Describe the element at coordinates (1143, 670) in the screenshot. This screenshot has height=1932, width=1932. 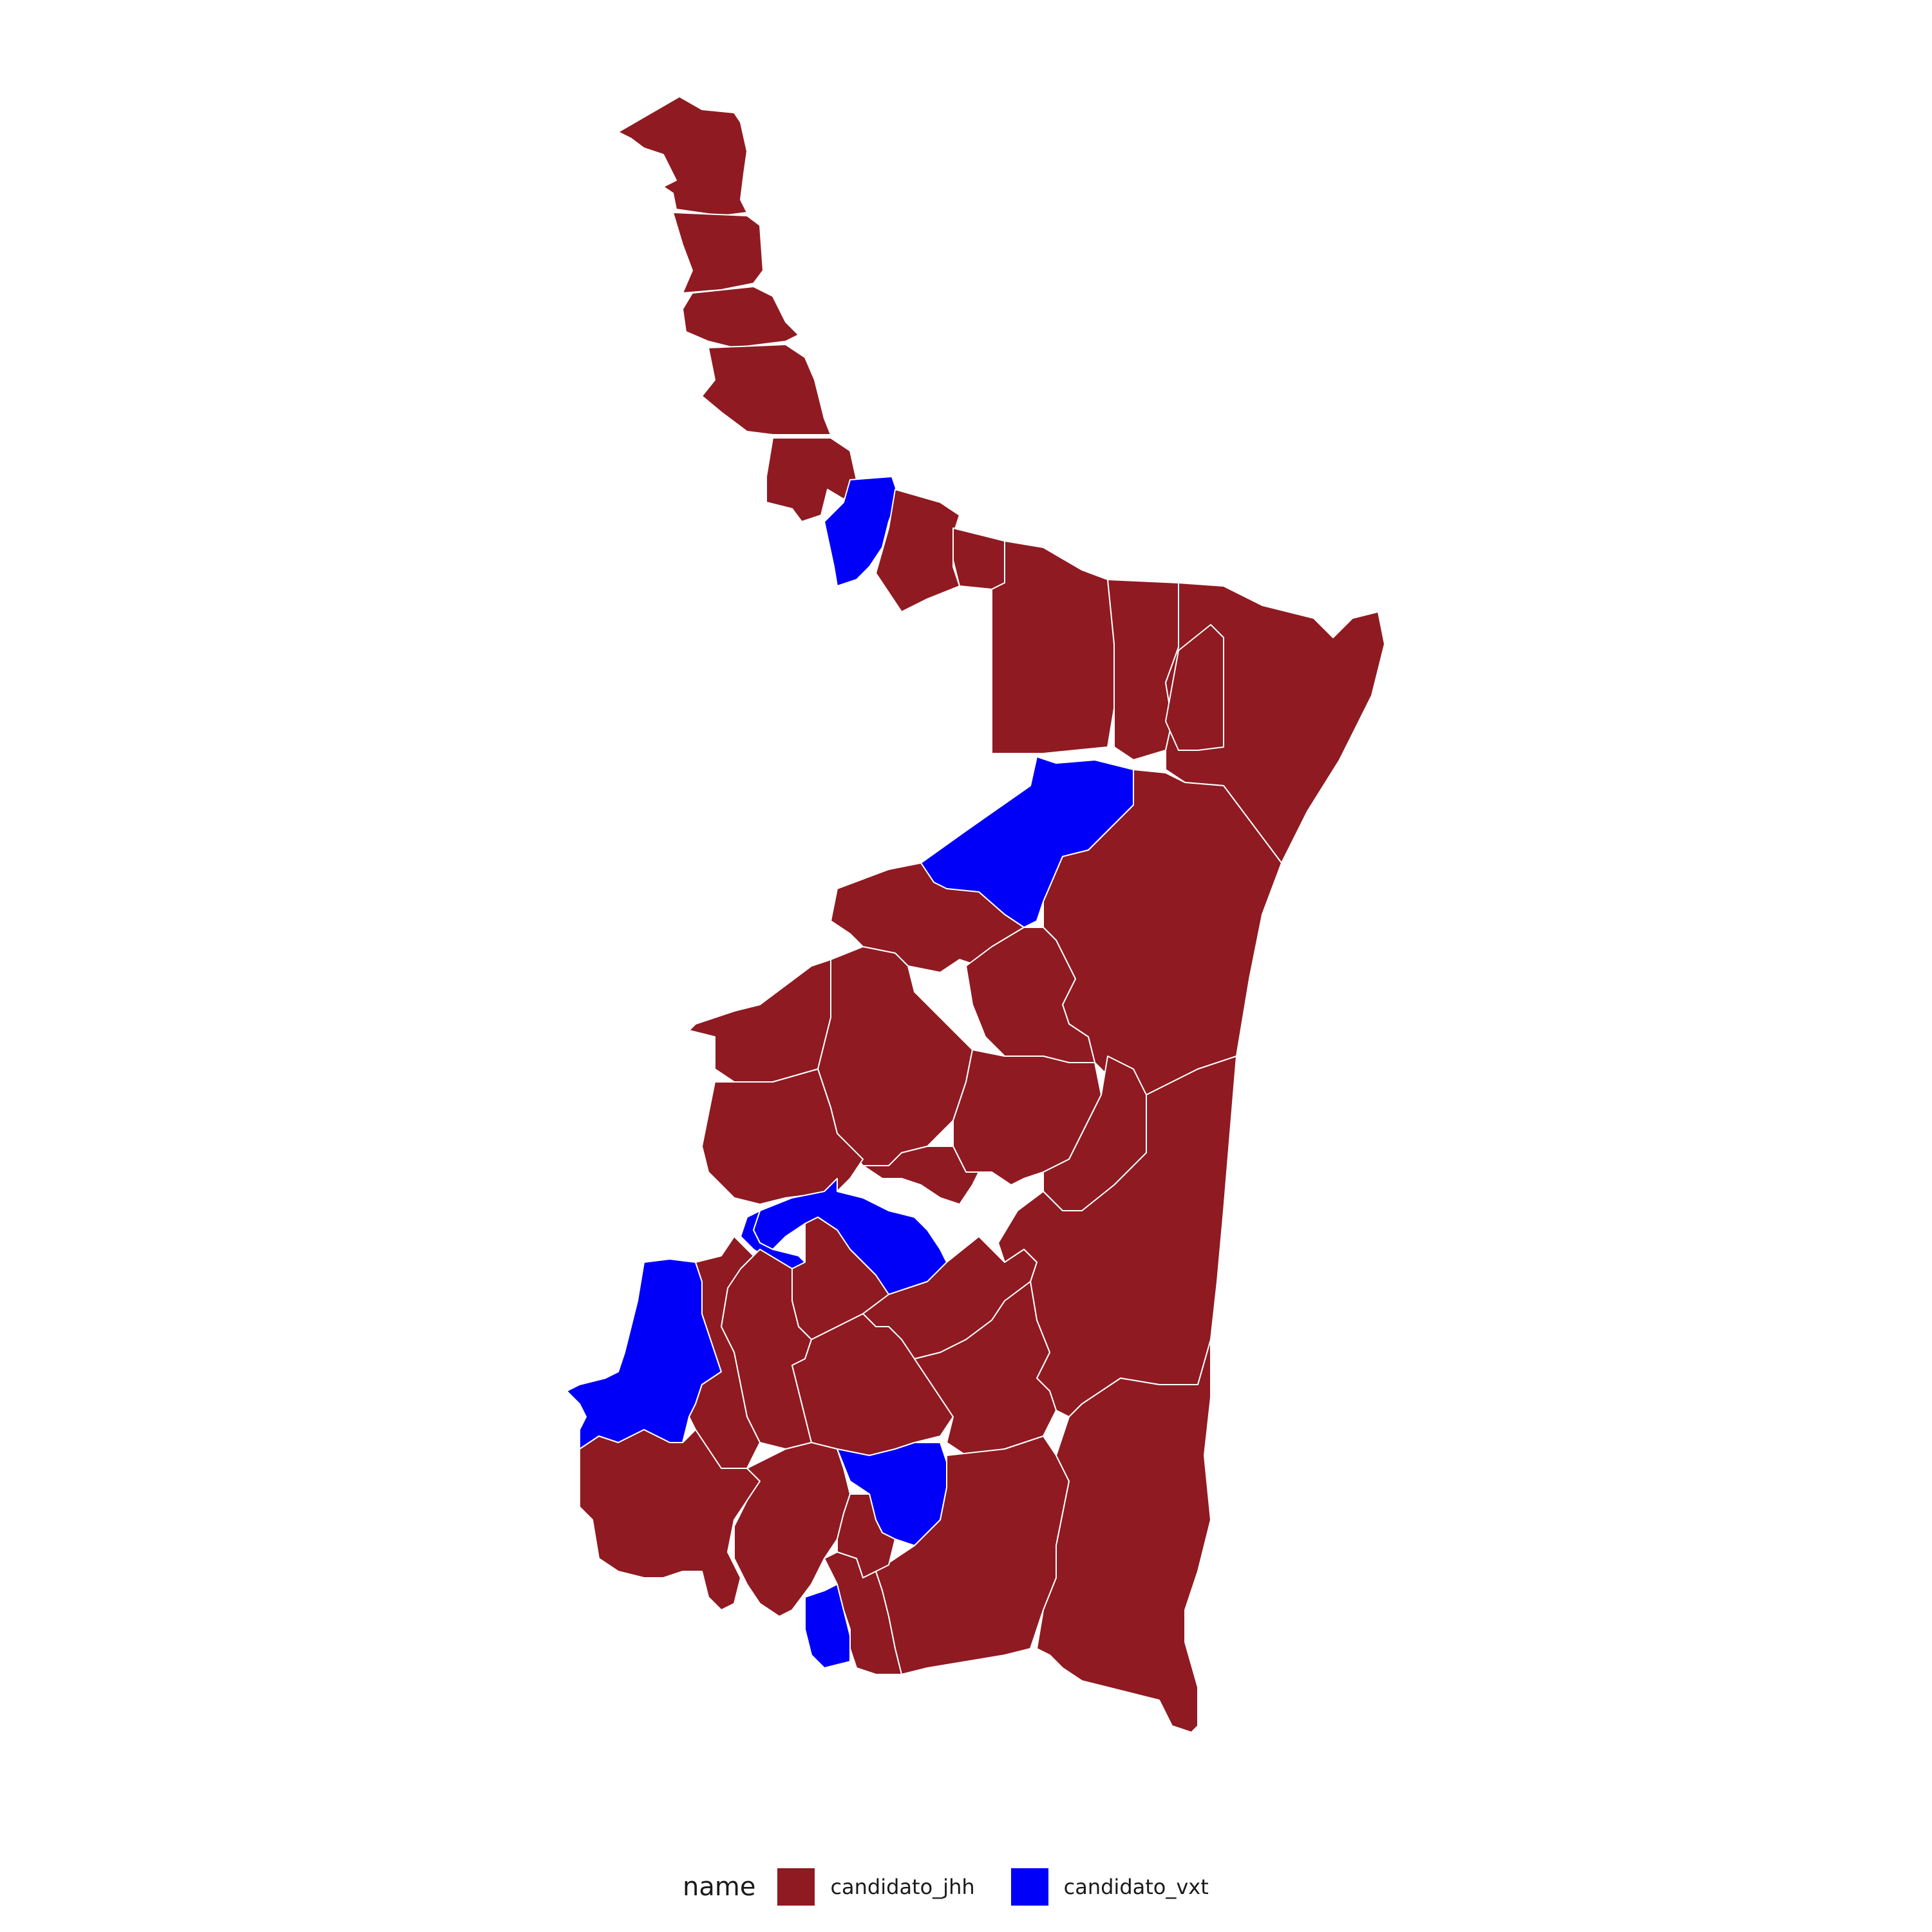
I see `municipality-e2` at that location.